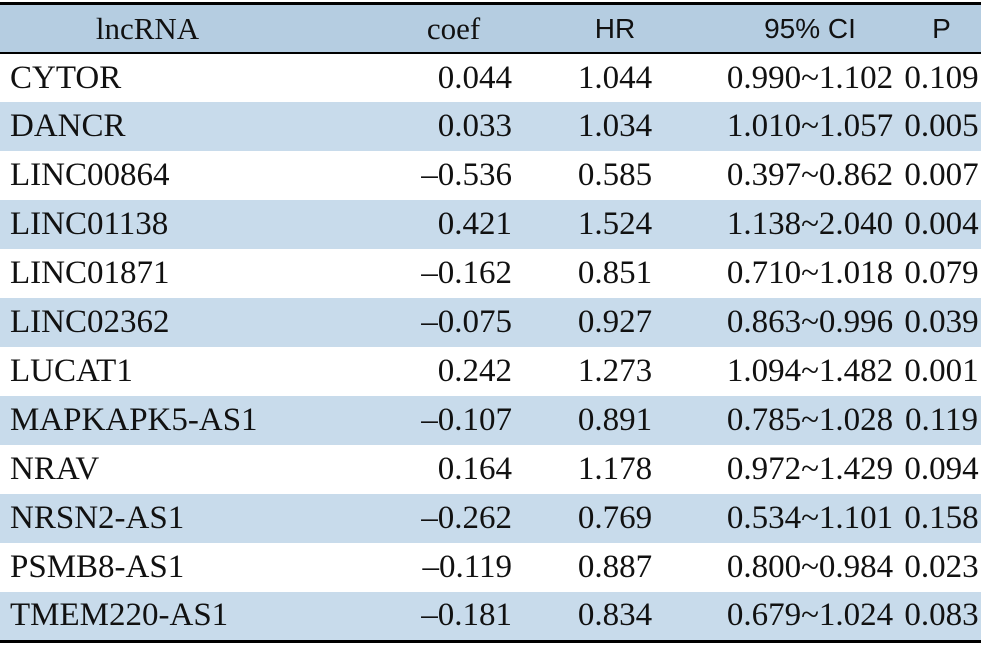 This screenshot has height=647, width=981. What do you see at coordinates (615, 224) in the screenshot?
I see `table-cell: 1.524` at bounding box center [615, 224].